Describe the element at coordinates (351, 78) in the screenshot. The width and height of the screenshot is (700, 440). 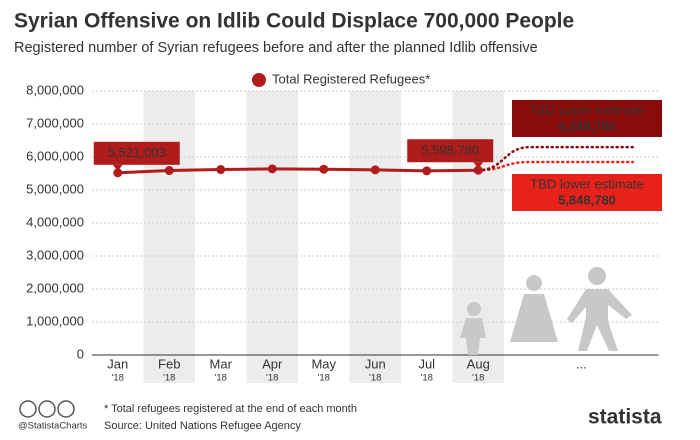
I see `legend-label: Total Registered Refugees*` at that location.